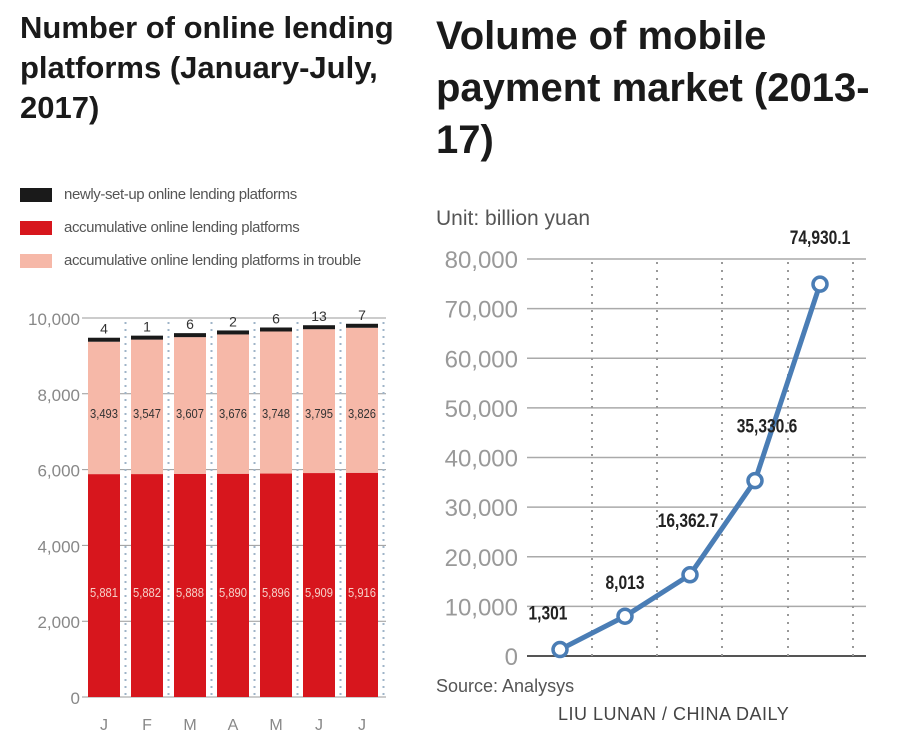 The image size is (900, 756). What do you see at coordinates (233, 725) in the screenshot?
I see `x-tick-label: A` at bounding box center [233, 725].